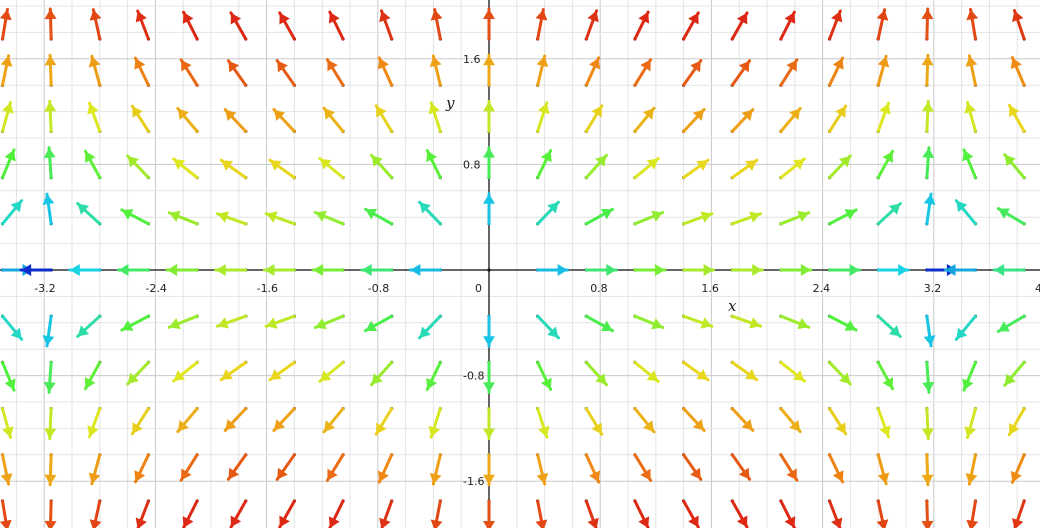 This screenshot has height=528, width=1040. I want to click on y-tick-label: 1.6, so click(472, 59).